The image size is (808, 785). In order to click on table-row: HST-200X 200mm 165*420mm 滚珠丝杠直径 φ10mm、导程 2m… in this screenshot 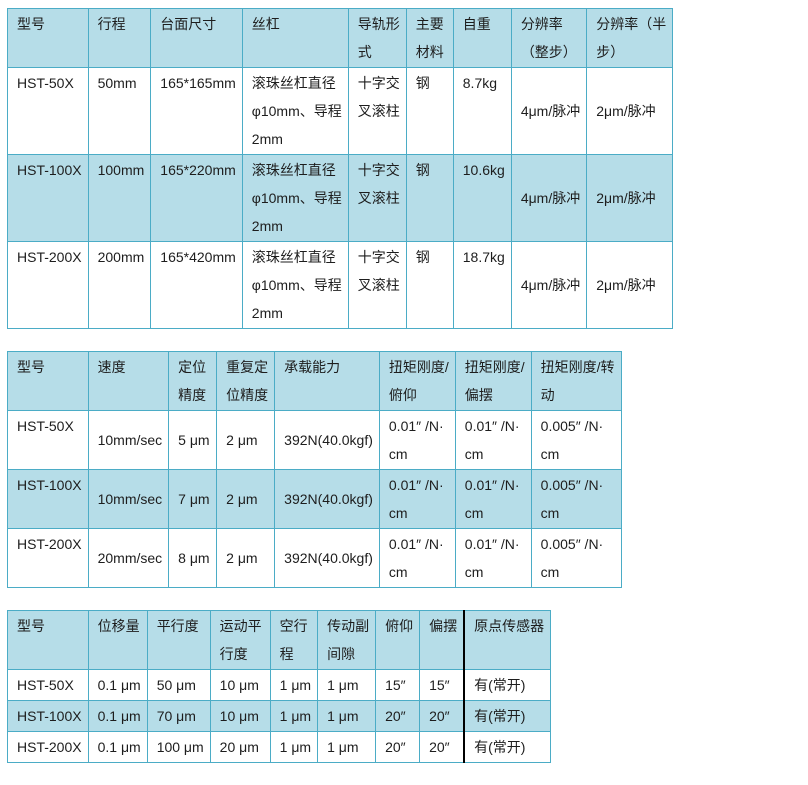, I will do `click(340, 285)`.